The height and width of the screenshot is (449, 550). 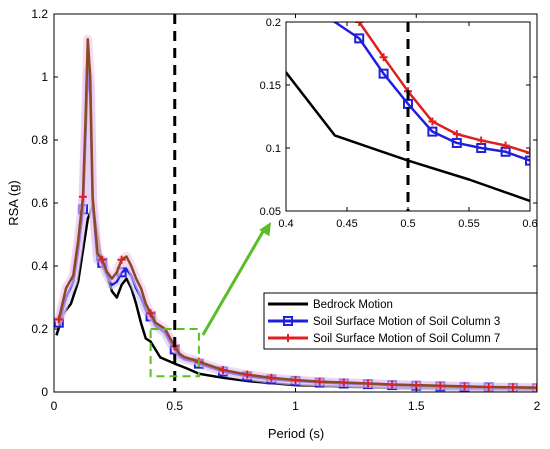 I want to click on x-tick-label: 1.5, so click(x=416, y=406).